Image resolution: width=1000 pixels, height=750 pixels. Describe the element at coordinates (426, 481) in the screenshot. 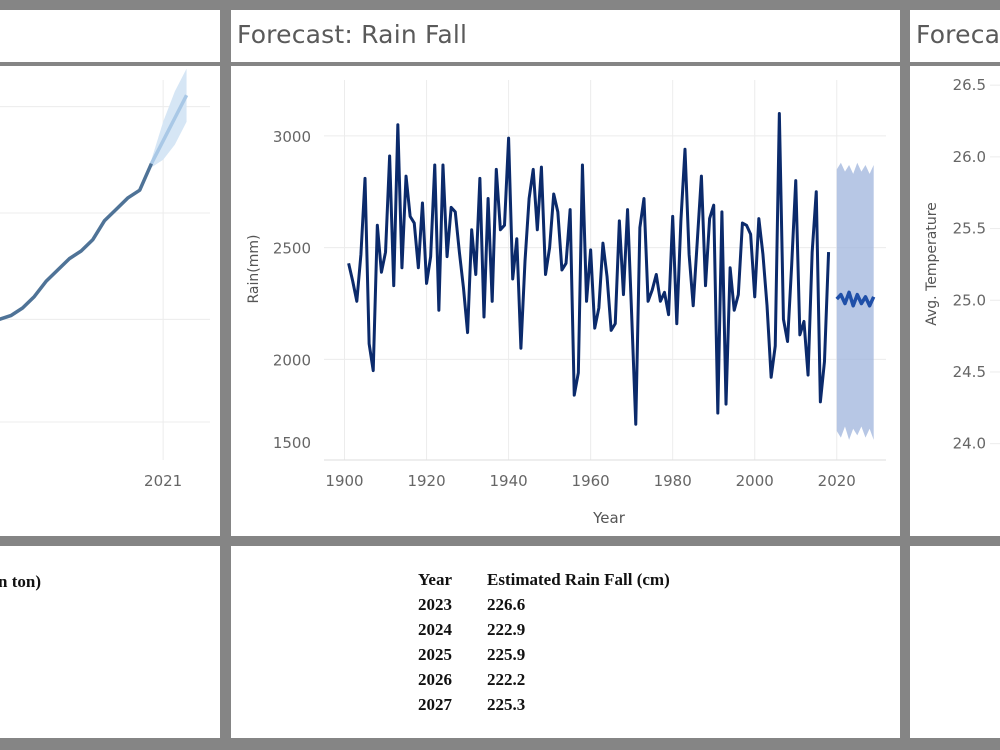

I see `x-tick-label: 1920` at that location.